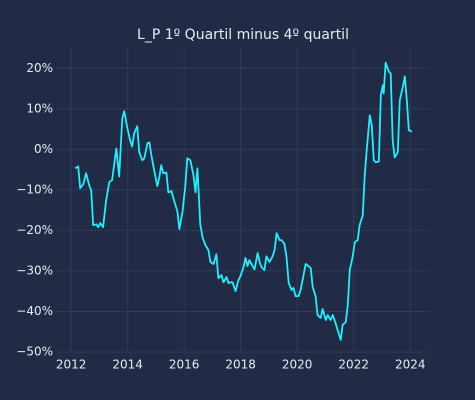 This screenshot has height=400, width=475. Describe the element at coordinates (184, 365) in the screenshot. I see `x-tick-label: 2016` at that location.